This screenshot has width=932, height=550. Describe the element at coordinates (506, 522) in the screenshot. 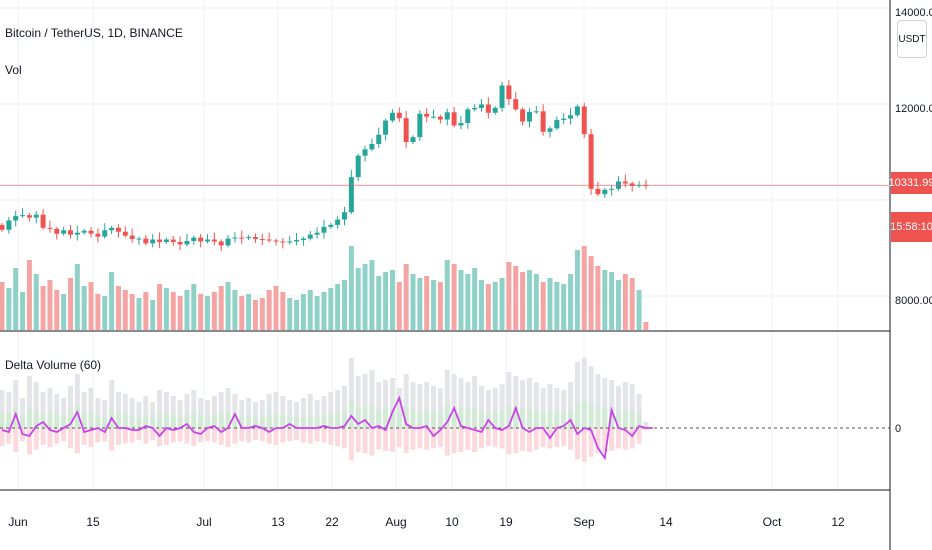

I see `x-tick-label: 19` at that location.